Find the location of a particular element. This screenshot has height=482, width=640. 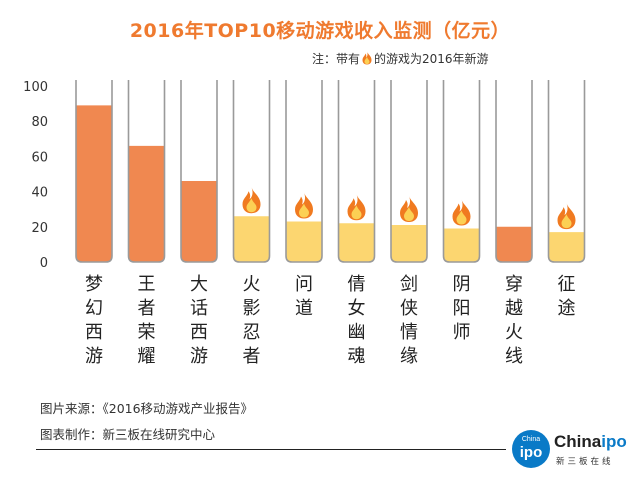

y-tick-label: 100 is located at coordinates (35, 87).